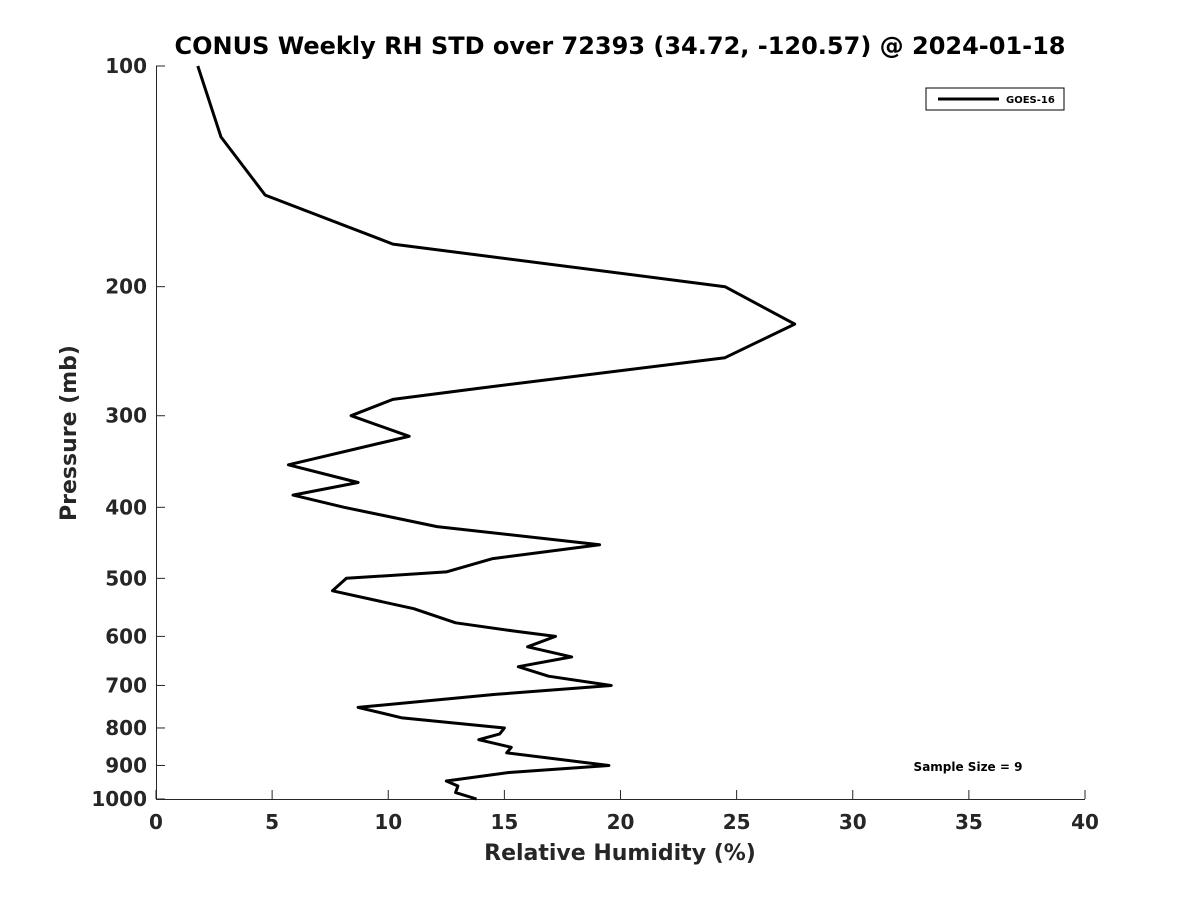 Image resolution: width=1200 pixels, height=900 pixels. I want to click on y-axis-label: Pressure (mb), so click(69, 433).